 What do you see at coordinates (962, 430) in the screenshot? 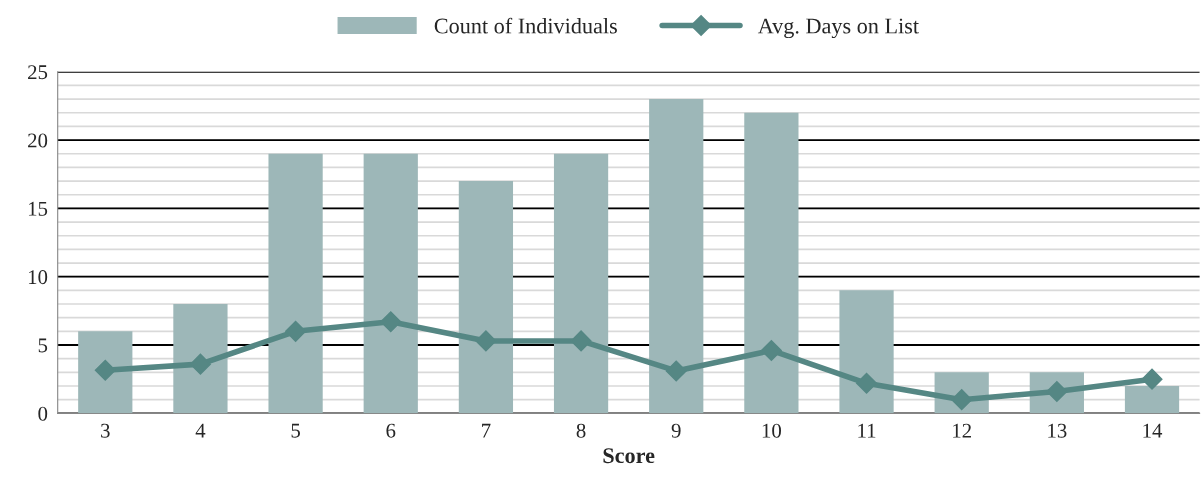
I see `x-tick-label: 12` at bounding box center [962, 430].